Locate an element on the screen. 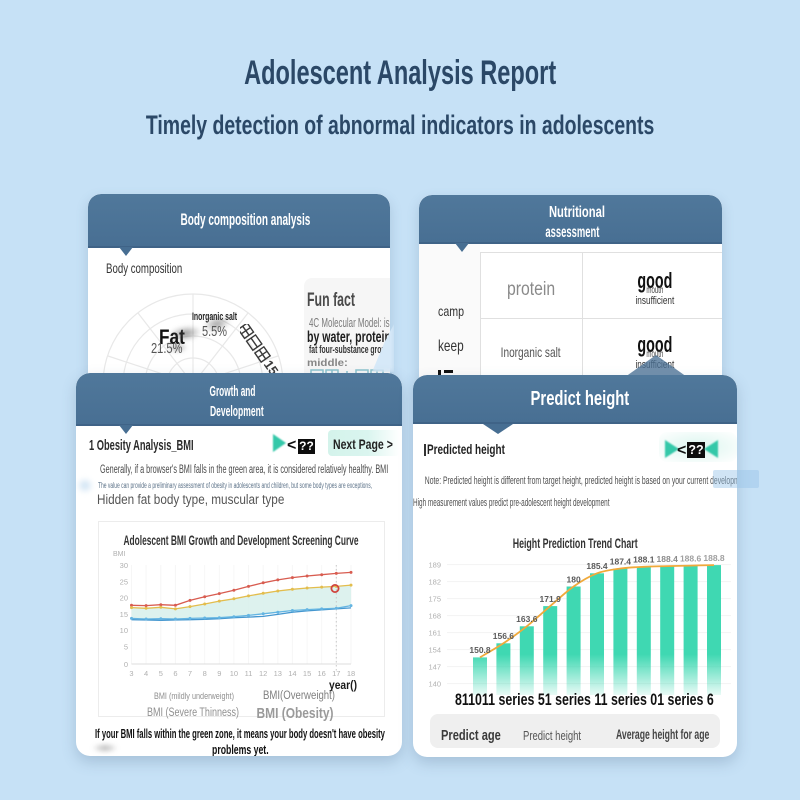  svg-text: 185.4 is located at coordinates (597, 566).